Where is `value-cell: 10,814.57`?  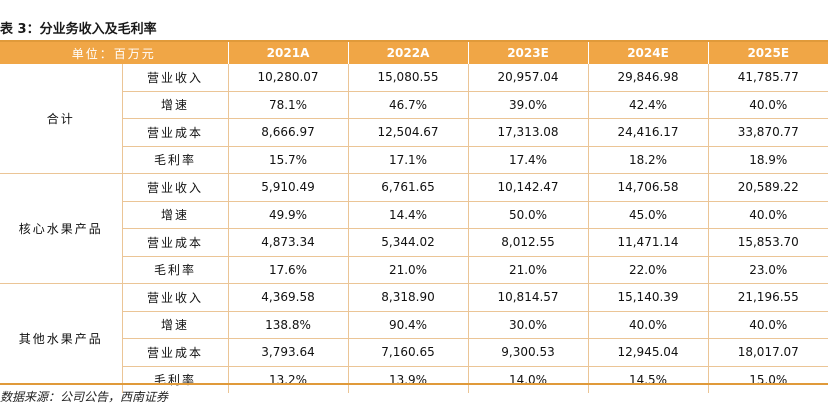
value-cell: 10,814.57 is located at coordinates (528, 297).